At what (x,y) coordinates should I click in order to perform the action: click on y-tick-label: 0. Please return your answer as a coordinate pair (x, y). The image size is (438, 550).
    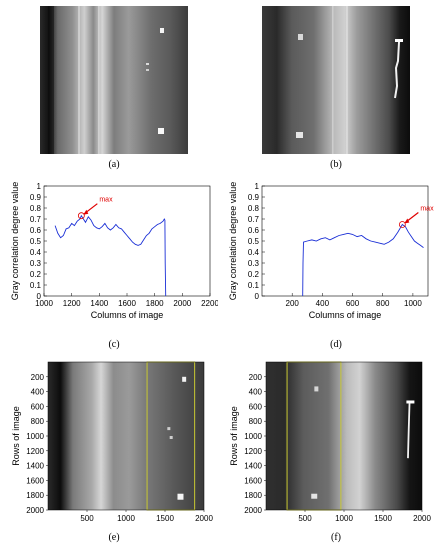
    Looking at the image, I should click on (257, 296).